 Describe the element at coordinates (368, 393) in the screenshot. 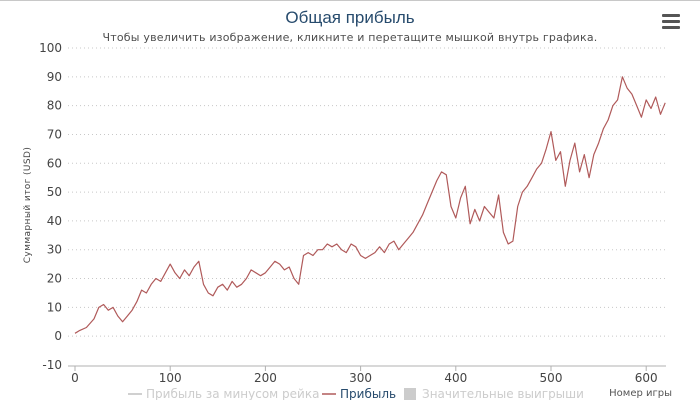

I see `legend-label: Прибыль` at that location.